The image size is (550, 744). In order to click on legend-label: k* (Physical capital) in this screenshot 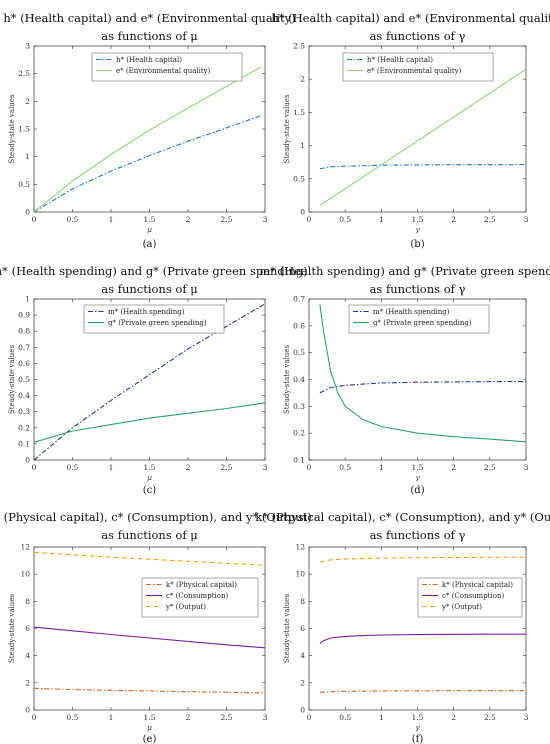, I will do `click(201, 585)`.